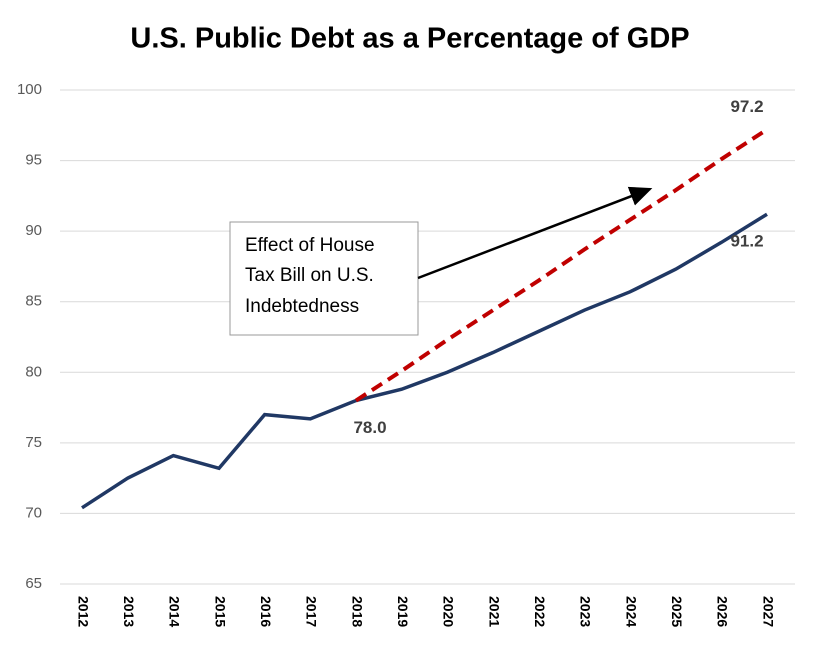  I want to click on x-tick-label: 2013, so click(129, 611).